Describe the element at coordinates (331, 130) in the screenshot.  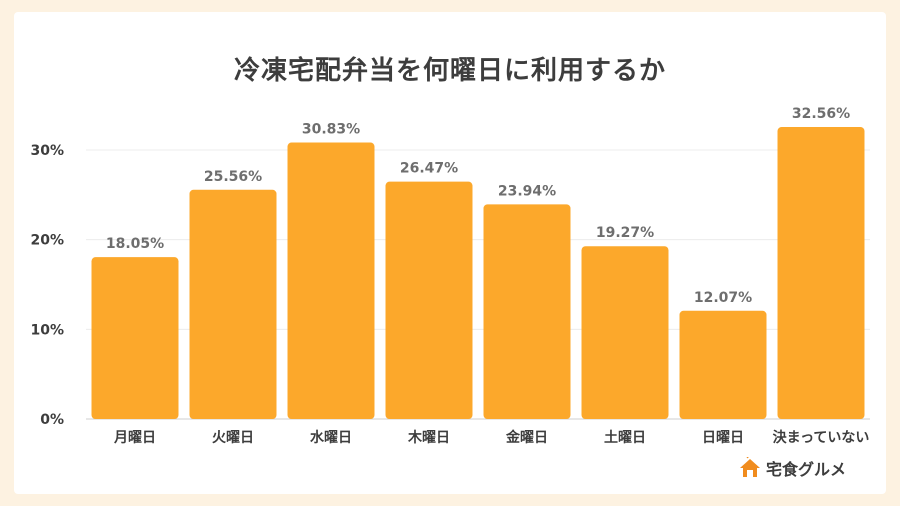
I see `data-label: 30.83%` at that location.